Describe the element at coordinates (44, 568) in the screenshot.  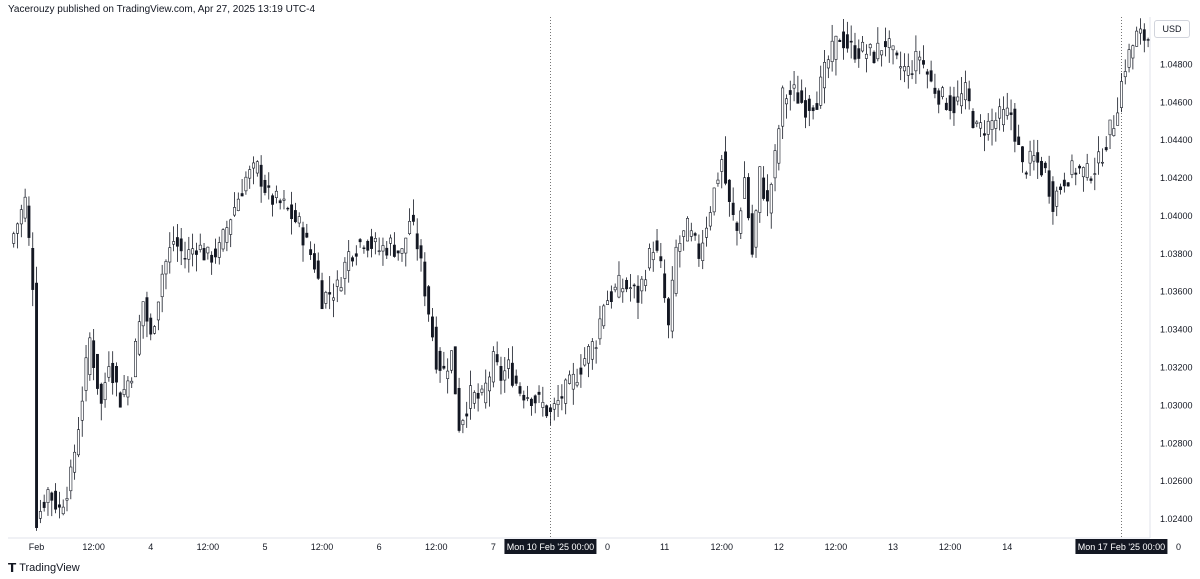
I see `footer-brand: 𝗧 TradingView` at that location.